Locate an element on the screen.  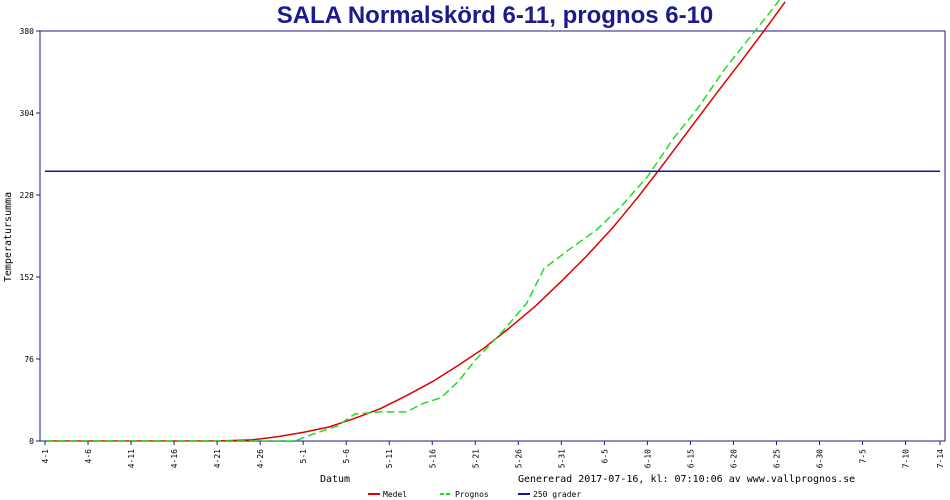
x-tick-label: 7-5 is located at coordinates (863, 456).